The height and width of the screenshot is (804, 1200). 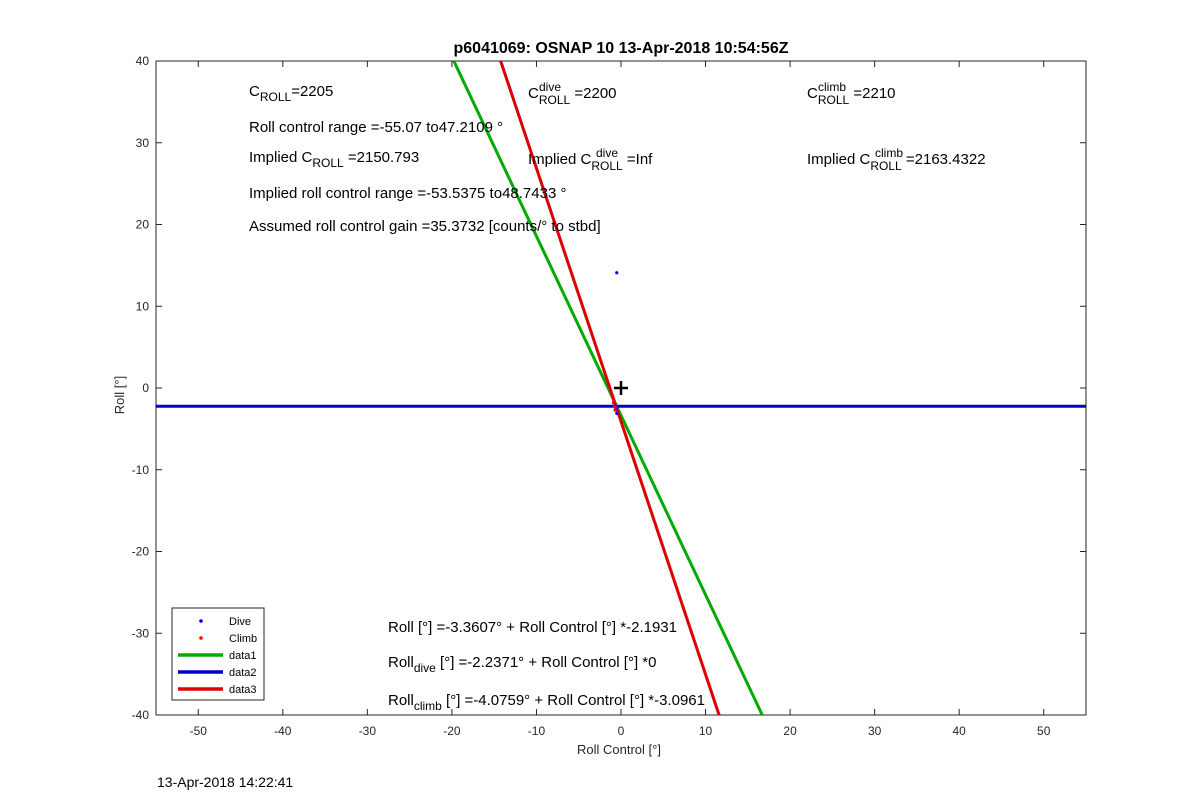 I want to click on y-tick-label: 30, so click(x=143, y=143).